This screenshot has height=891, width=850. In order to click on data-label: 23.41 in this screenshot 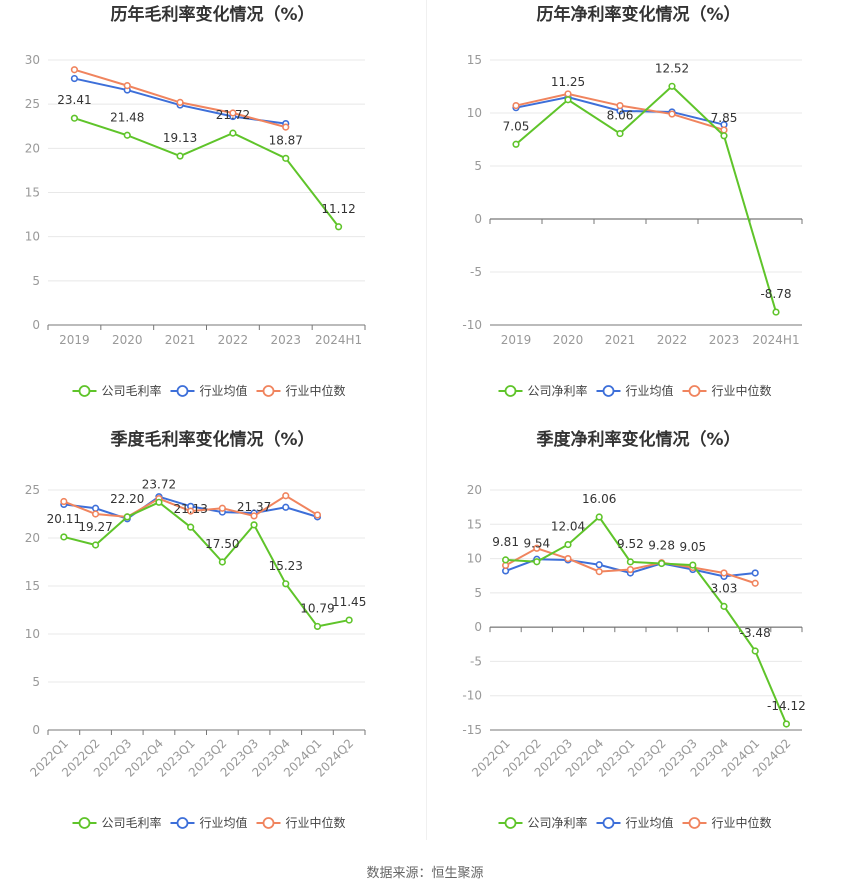, I will do `click(74, 100)`.